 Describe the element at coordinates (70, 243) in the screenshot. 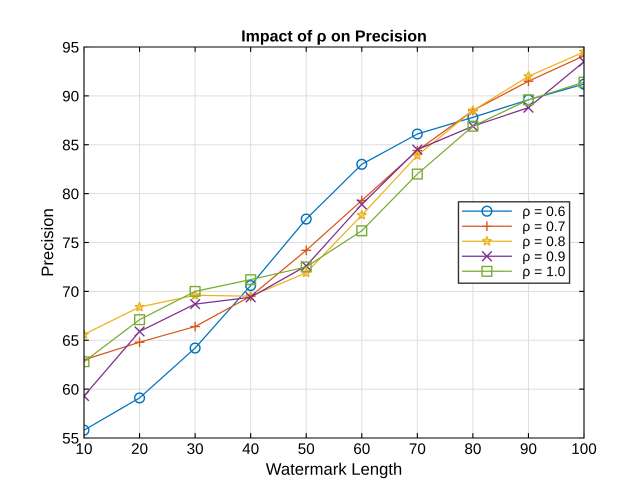

I see `y-tick-label: 75` at that location.